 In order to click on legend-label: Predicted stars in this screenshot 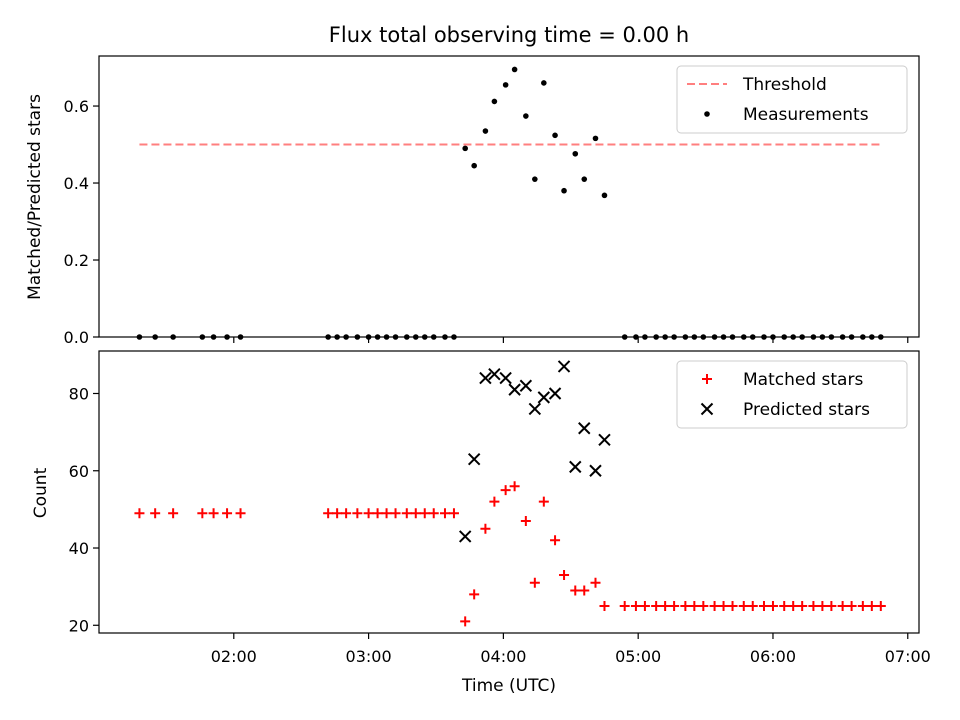, I will do `click(806, 410)`.